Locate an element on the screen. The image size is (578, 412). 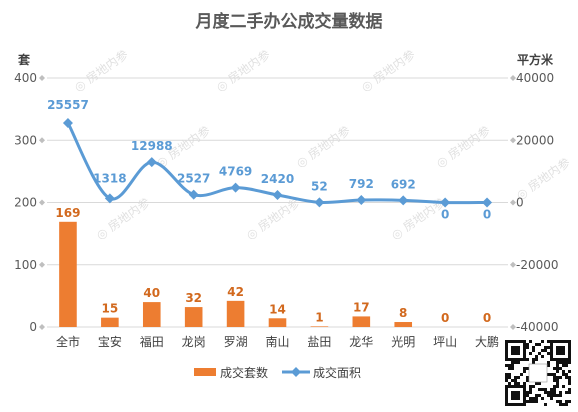
x-tick-label: 龙华 is located at coordinates (361, 342).